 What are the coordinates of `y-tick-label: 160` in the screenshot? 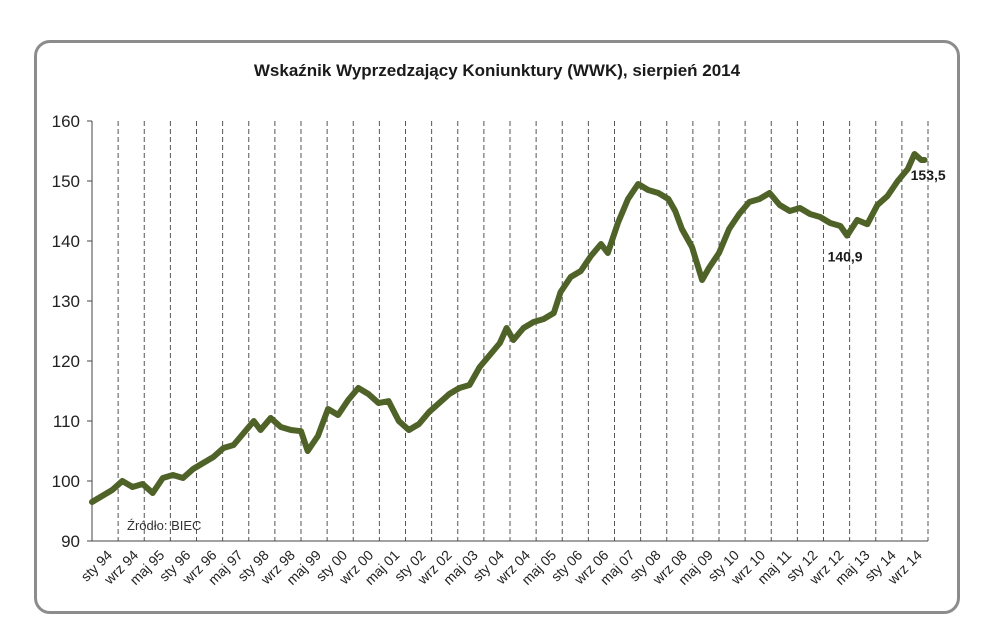 It's located at (66, 121).